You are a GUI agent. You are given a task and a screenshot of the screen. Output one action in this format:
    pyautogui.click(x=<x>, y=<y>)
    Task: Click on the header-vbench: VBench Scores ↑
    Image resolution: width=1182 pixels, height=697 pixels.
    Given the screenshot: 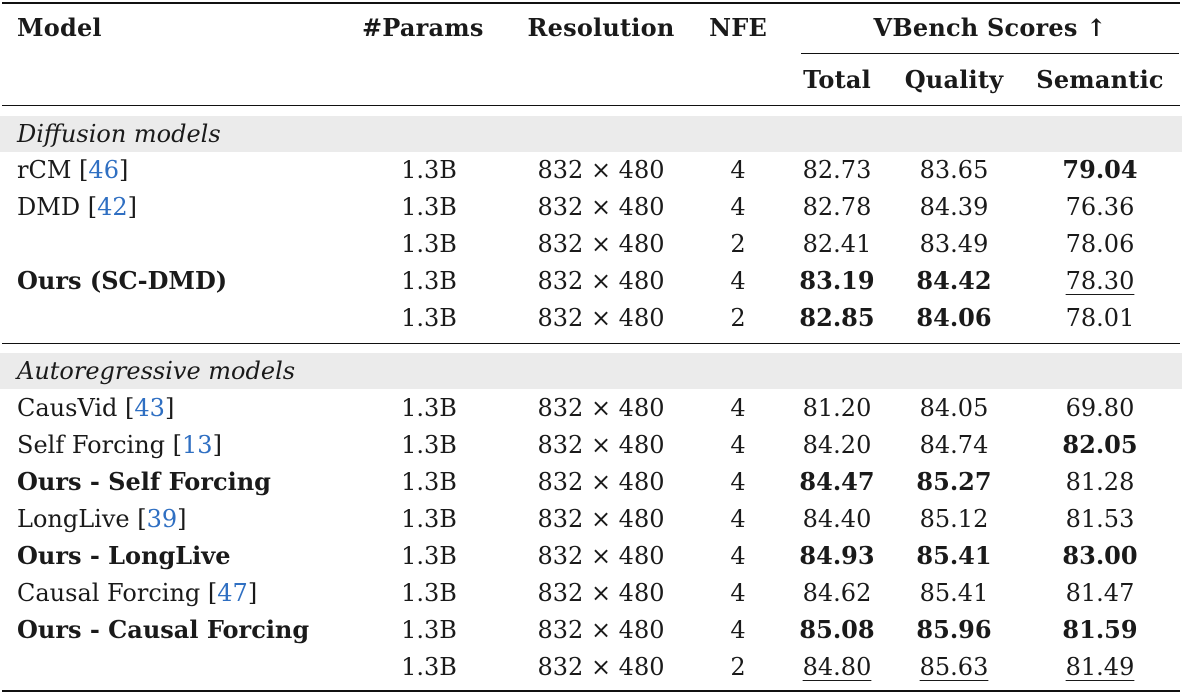 What is the action you would take?
    pyautogui.click(x=990, y=27)
    